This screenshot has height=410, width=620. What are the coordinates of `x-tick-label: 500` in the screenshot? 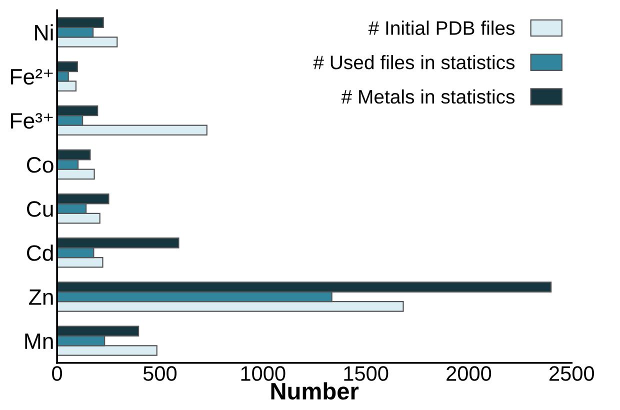 It's located at (160, 373).